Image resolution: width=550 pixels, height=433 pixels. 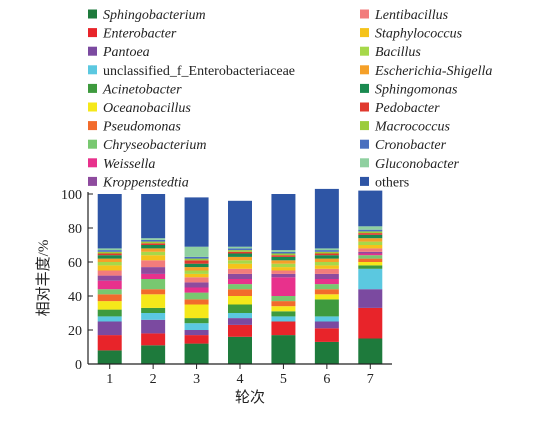 I want to click on x-axis-title: 轮次, so click(x=250, y=397).